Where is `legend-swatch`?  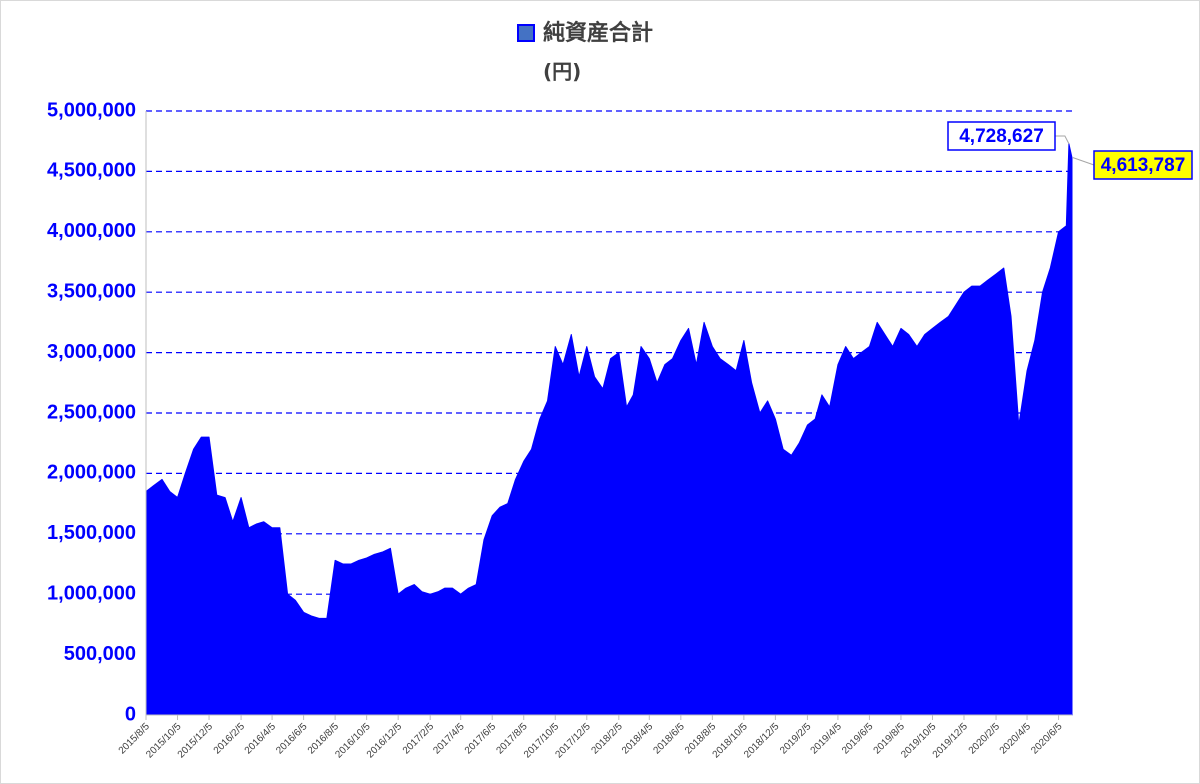
legend-swatch is located at coordinates (526, 33).